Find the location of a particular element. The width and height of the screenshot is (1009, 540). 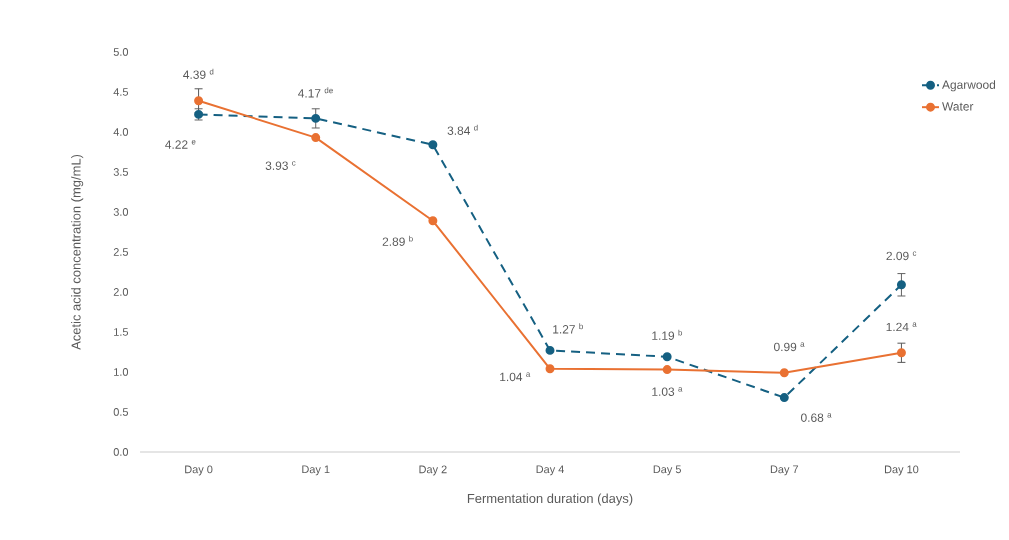

x-tick-label: Day 4 is located at coordinates (550, 470).